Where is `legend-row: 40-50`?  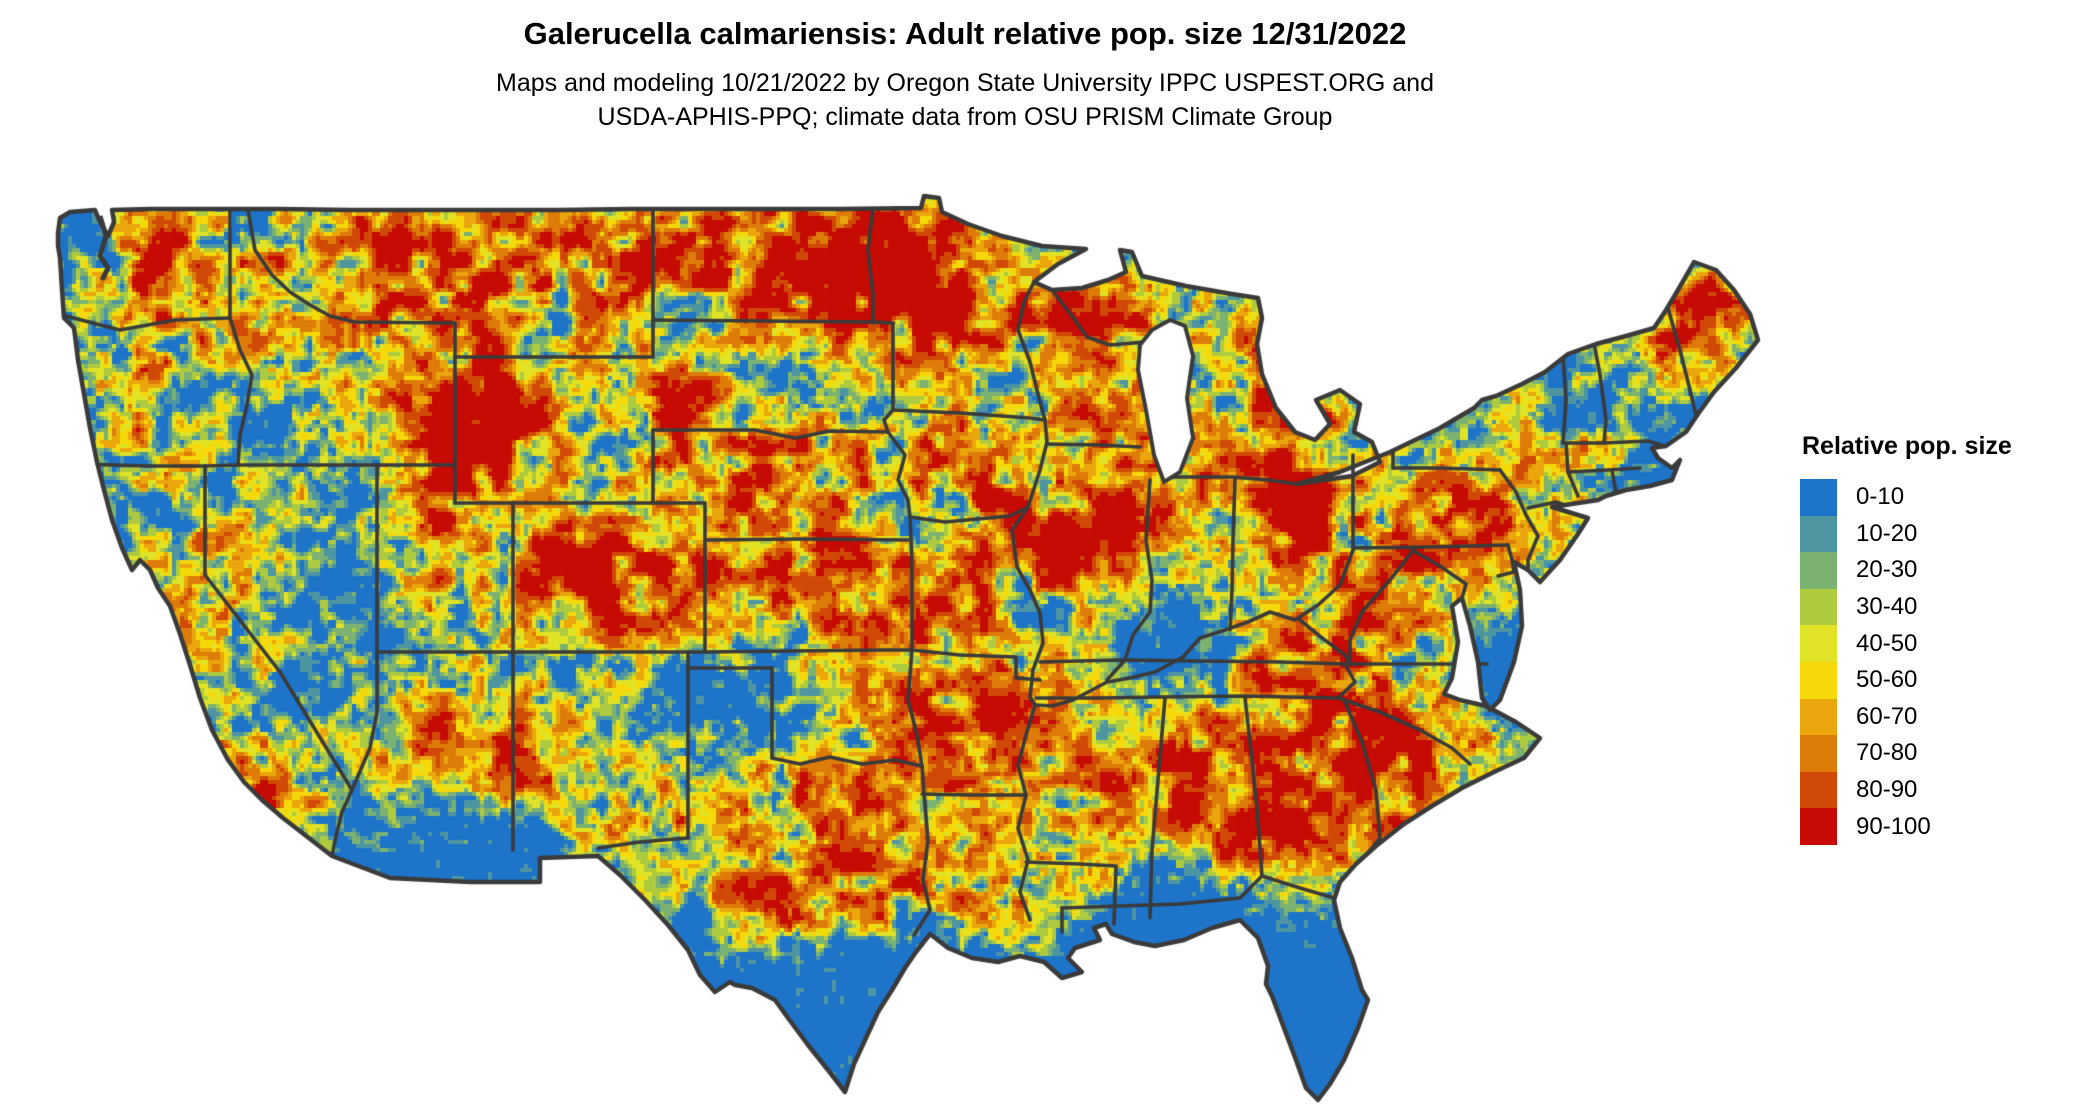 legend-row: 40-50 is located at coordinates (1906, 643).